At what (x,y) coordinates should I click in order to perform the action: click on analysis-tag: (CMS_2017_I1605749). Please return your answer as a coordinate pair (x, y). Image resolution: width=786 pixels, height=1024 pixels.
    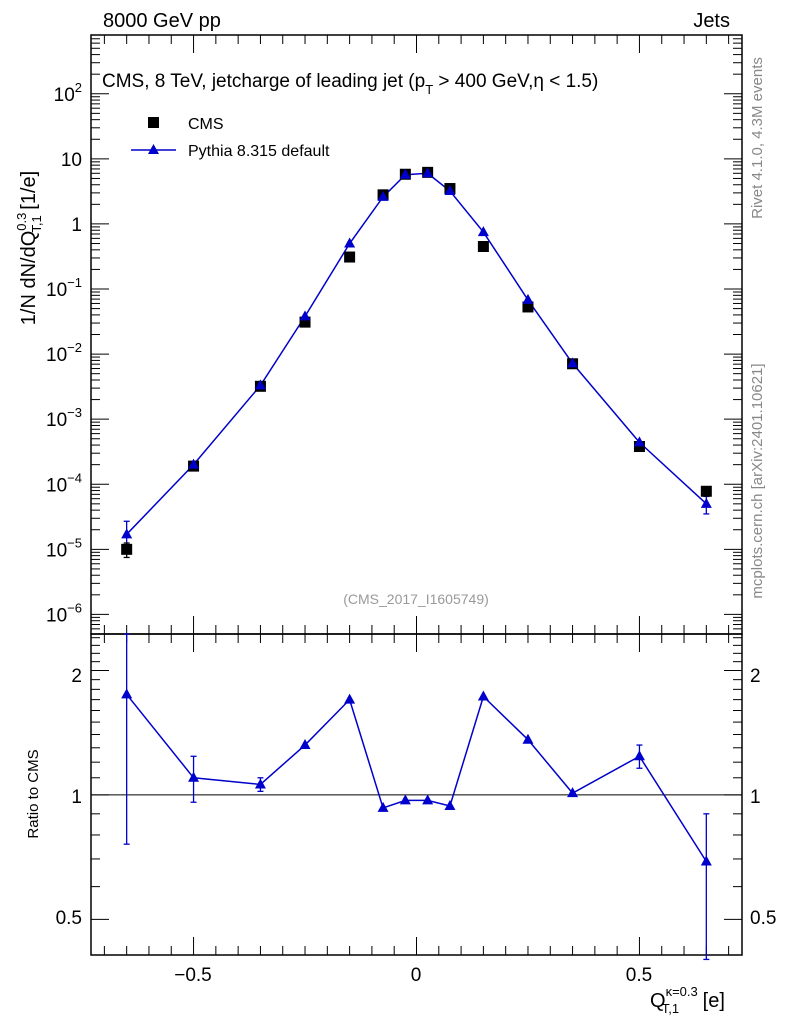
    Looking at the image, I should click on (416, 599).